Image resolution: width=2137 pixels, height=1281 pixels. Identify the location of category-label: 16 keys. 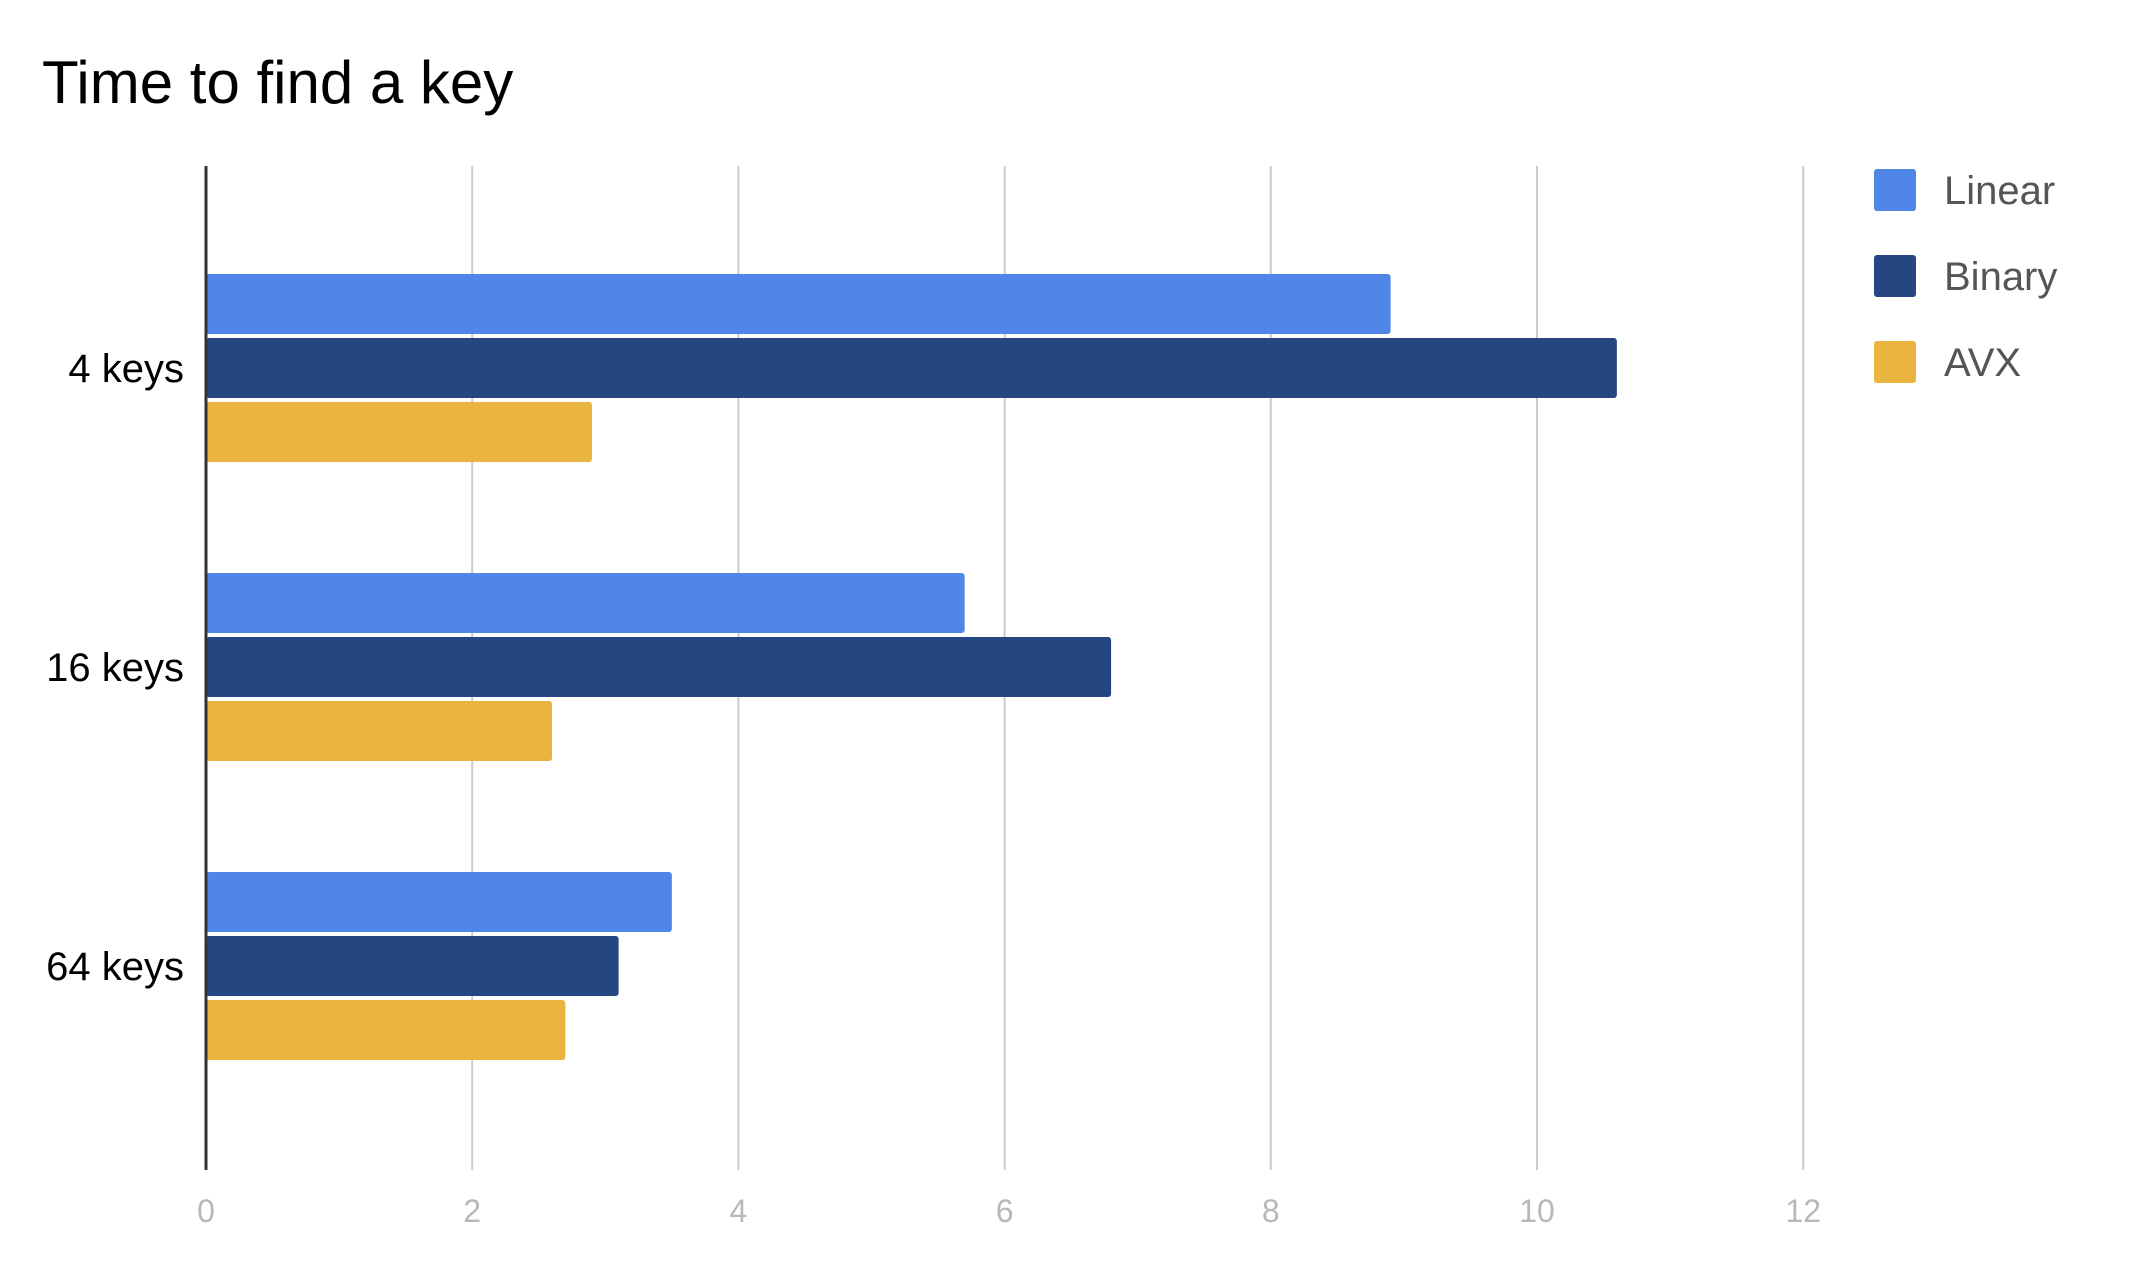
(115, 668).